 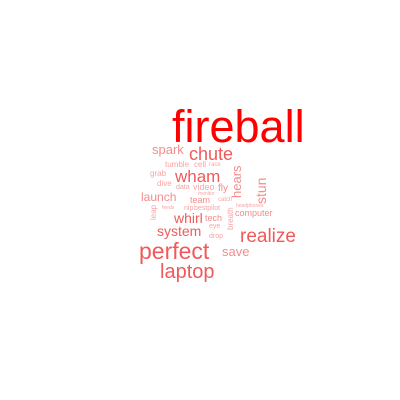 What do you see at coordinates (159, 197) in the screenshot?
I see `word-launch: launch` at bounding box center [159, 197].